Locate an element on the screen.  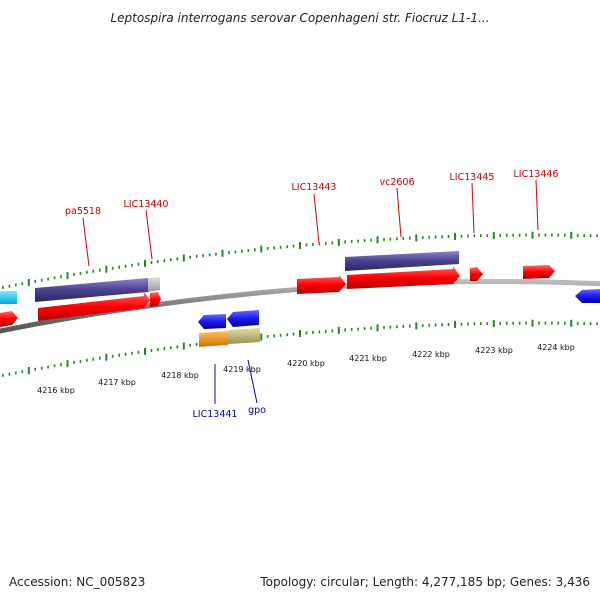
upper-tick-row is located at coordinates (300, 260).